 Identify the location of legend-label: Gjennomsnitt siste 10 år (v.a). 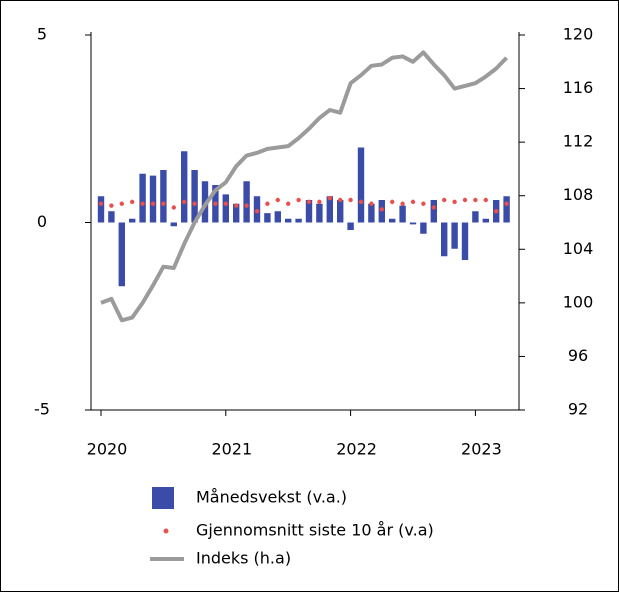
(315, 530).